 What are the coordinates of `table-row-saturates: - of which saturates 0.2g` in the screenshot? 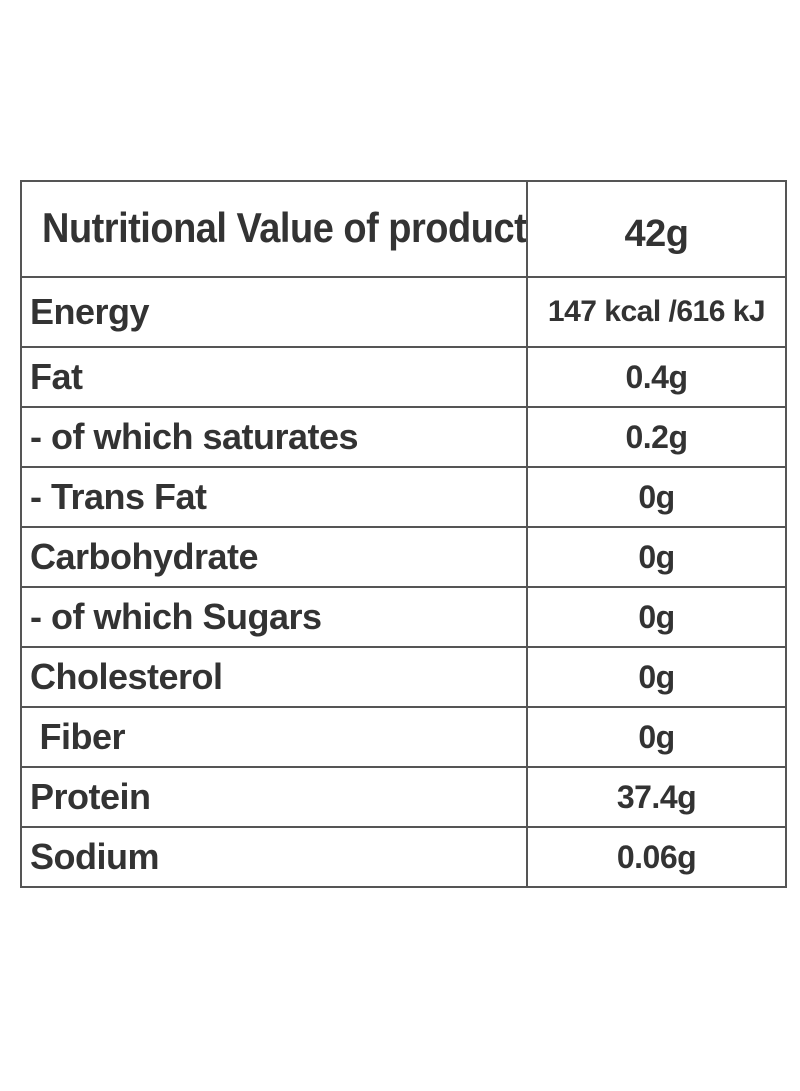 It's located at (403, 437).